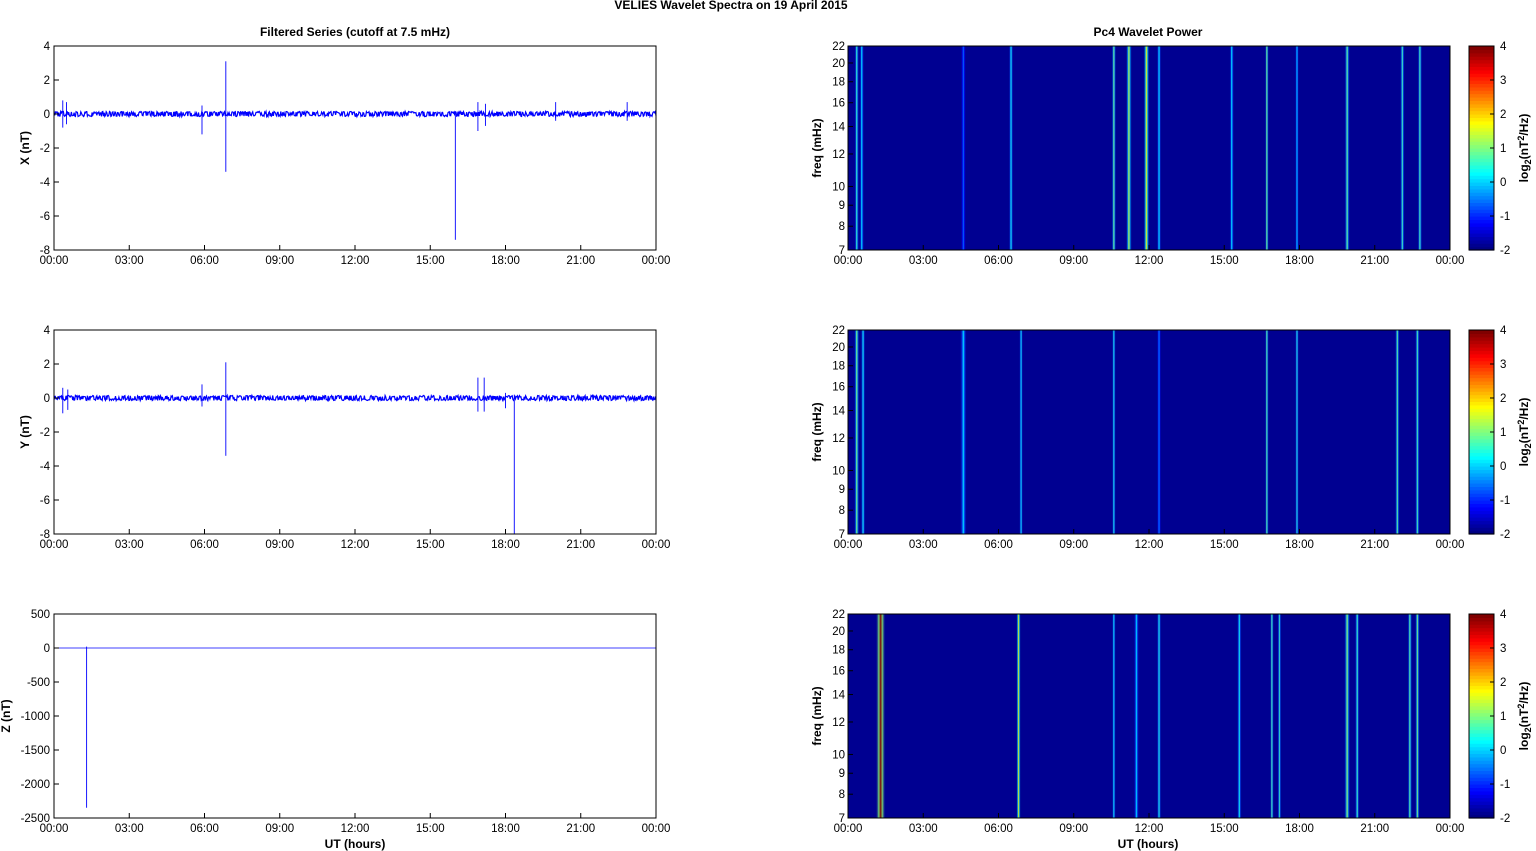 The width and height of the screenshot is (1536, 851). I want to click on colorbar-tick-label: 1, so click(1503, 433).